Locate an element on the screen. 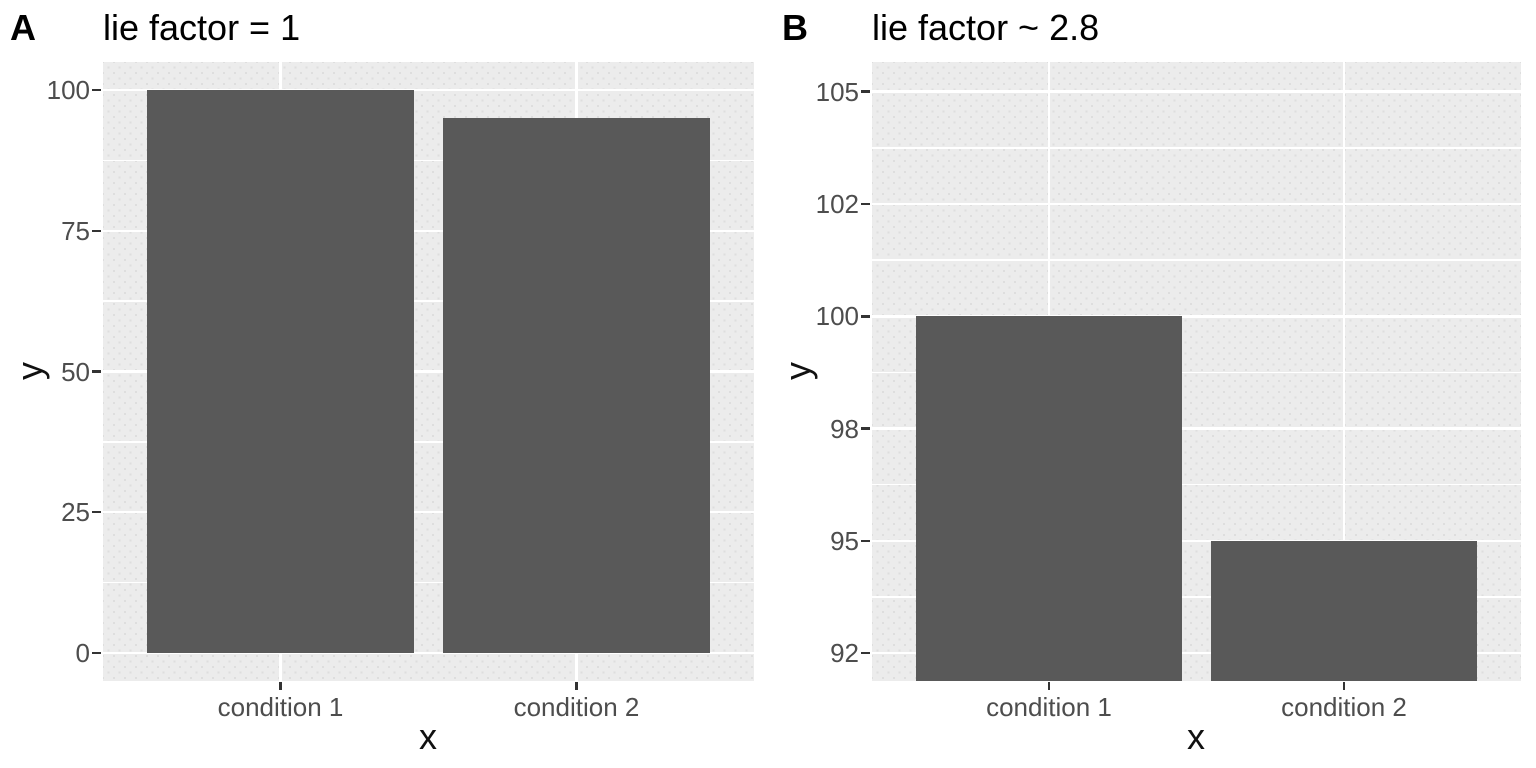  y-tick-label-b: 92 is located at coordinates (844, 653).